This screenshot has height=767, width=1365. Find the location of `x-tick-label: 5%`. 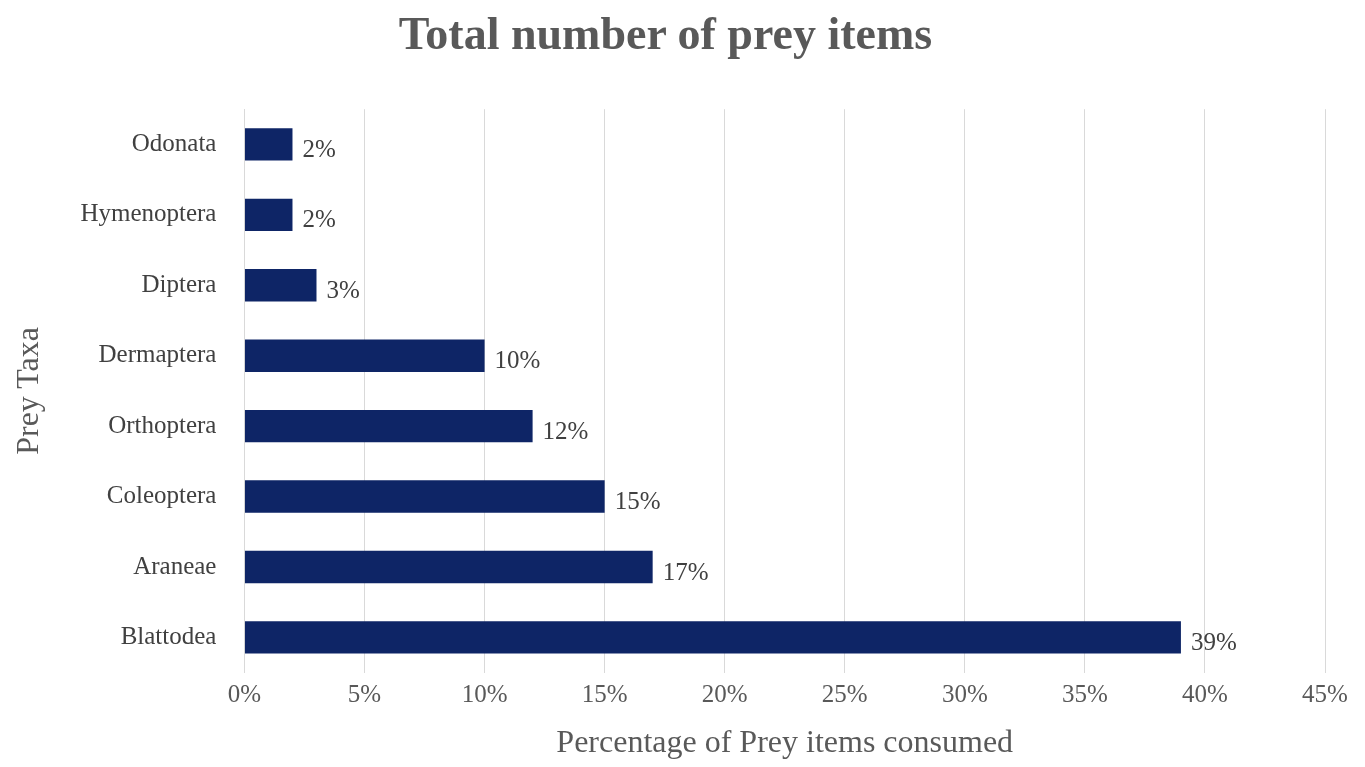

x-tick-label: 5% is located at coordinates (364, 694).